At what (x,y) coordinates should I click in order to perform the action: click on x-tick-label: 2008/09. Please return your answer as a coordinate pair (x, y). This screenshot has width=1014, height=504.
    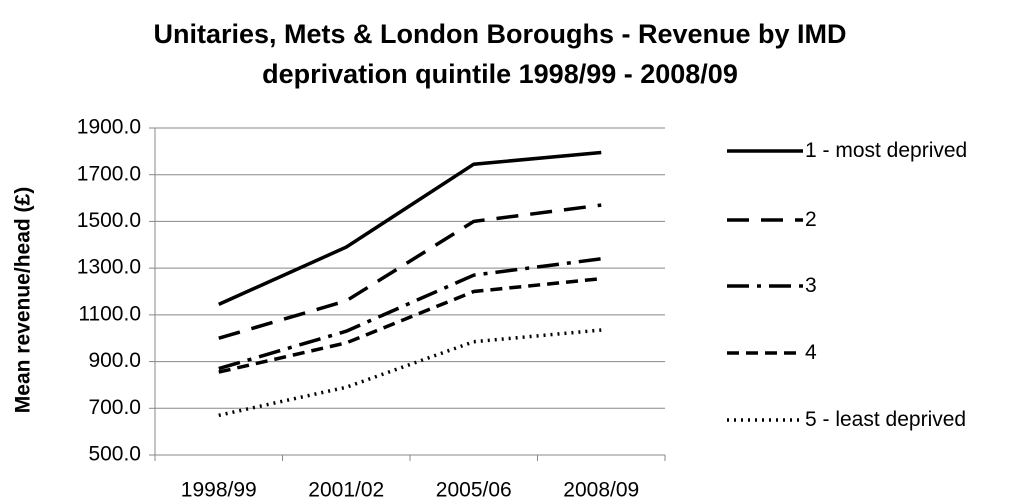
    Looking at the image, I should click on (601, 490).